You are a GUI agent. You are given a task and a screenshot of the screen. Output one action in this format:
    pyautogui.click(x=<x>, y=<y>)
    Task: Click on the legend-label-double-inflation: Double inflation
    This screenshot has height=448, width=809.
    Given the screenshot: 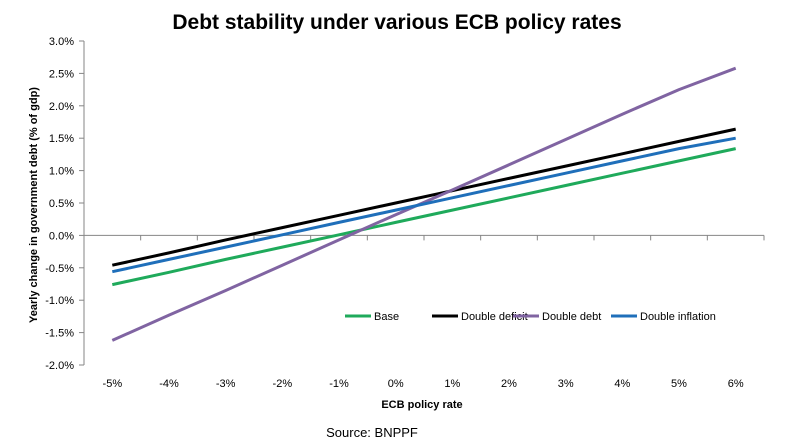 What is the action you would take?
    pyautogui.click(x=678, y=317)
    